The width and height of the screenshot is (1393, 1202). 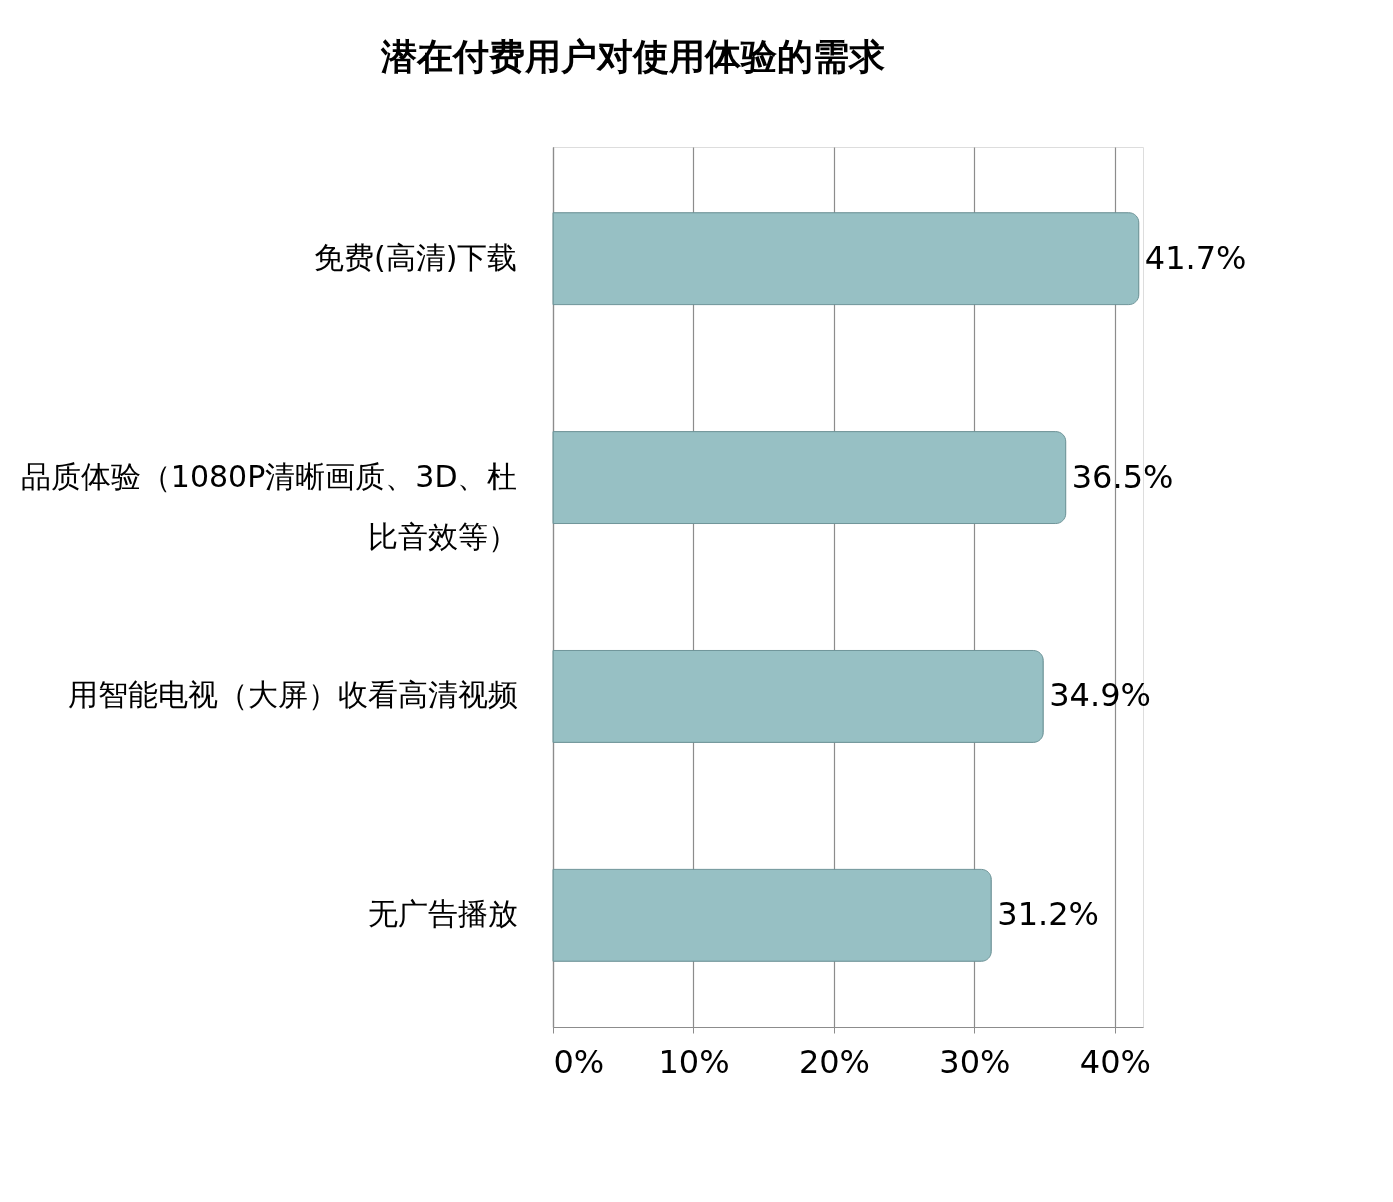 What do you see at coordinates (416, 257) in the screenshot?
I see `y-tick-label: 免费(高清)下载` at bounding box center [416, 257].